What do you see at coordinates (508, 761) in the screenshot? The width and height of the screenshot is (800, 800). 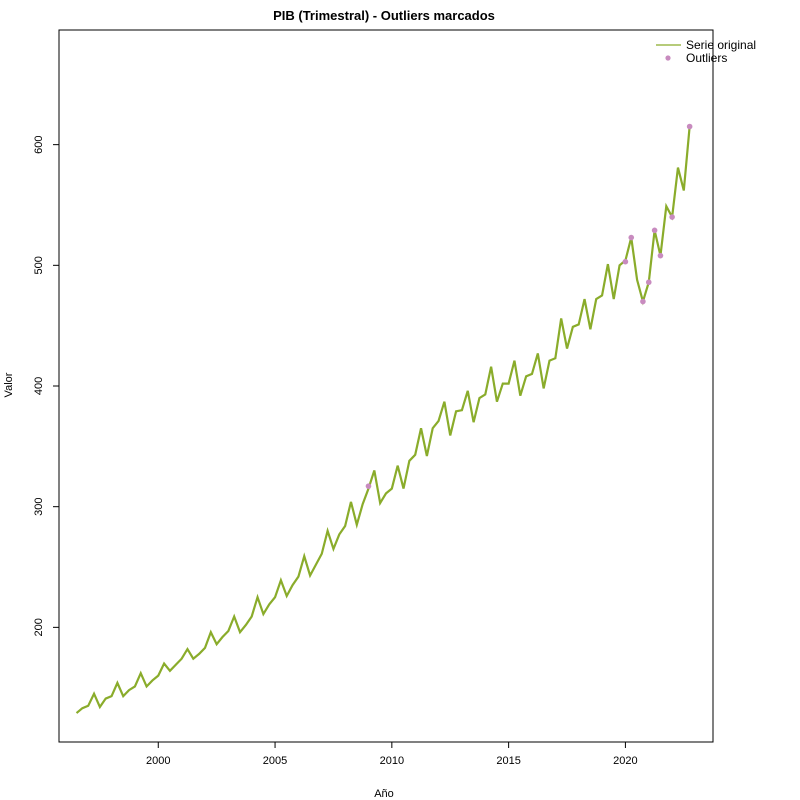 I see `x-tick-label: 2015` at bounding box center [508, 761].